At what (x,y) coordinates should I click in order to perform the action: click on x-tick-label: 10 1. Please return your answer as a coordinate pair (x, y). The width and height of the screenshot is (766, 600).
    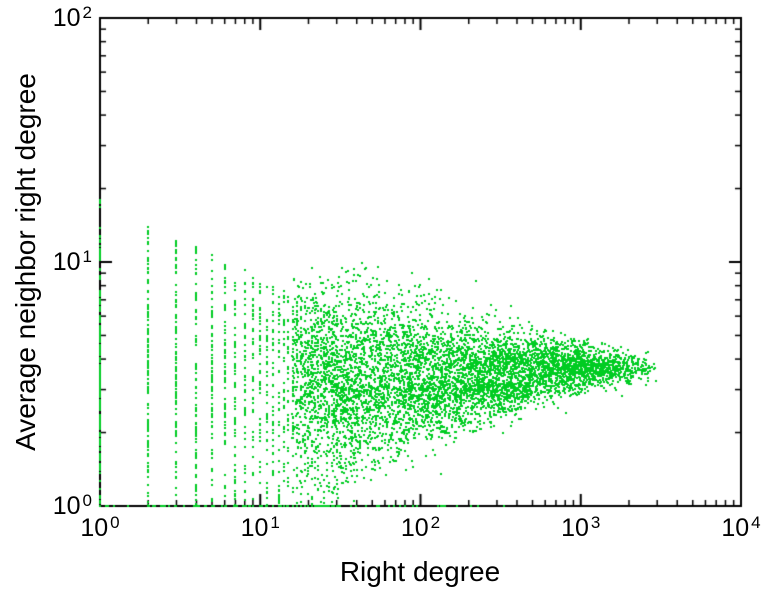
    Looking at the image, I should click on (260, 527).